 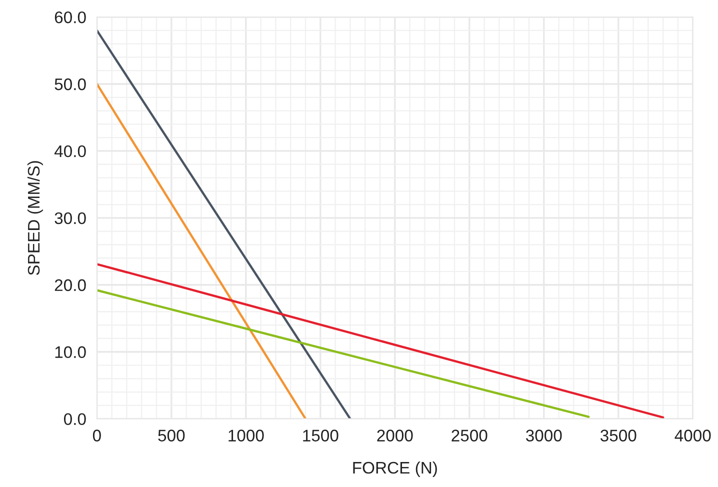 What do you see at coordinates (75, 419) in the screenshot?
I see `y-tick-label: 0.0` at bounding box center [75, 419].